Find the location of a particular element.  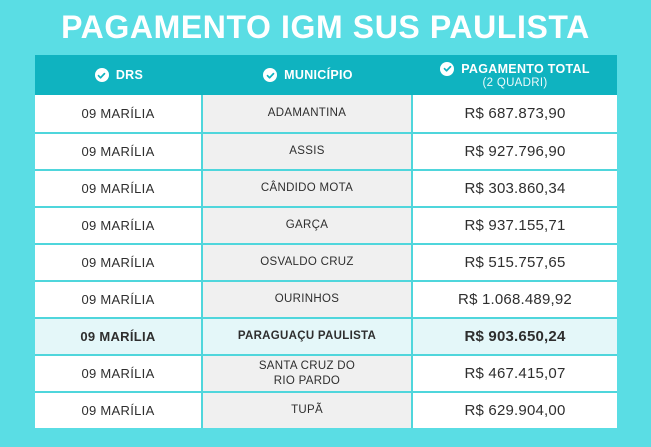

cell-municipio: ASSIS is located at coordinates (308, 151).